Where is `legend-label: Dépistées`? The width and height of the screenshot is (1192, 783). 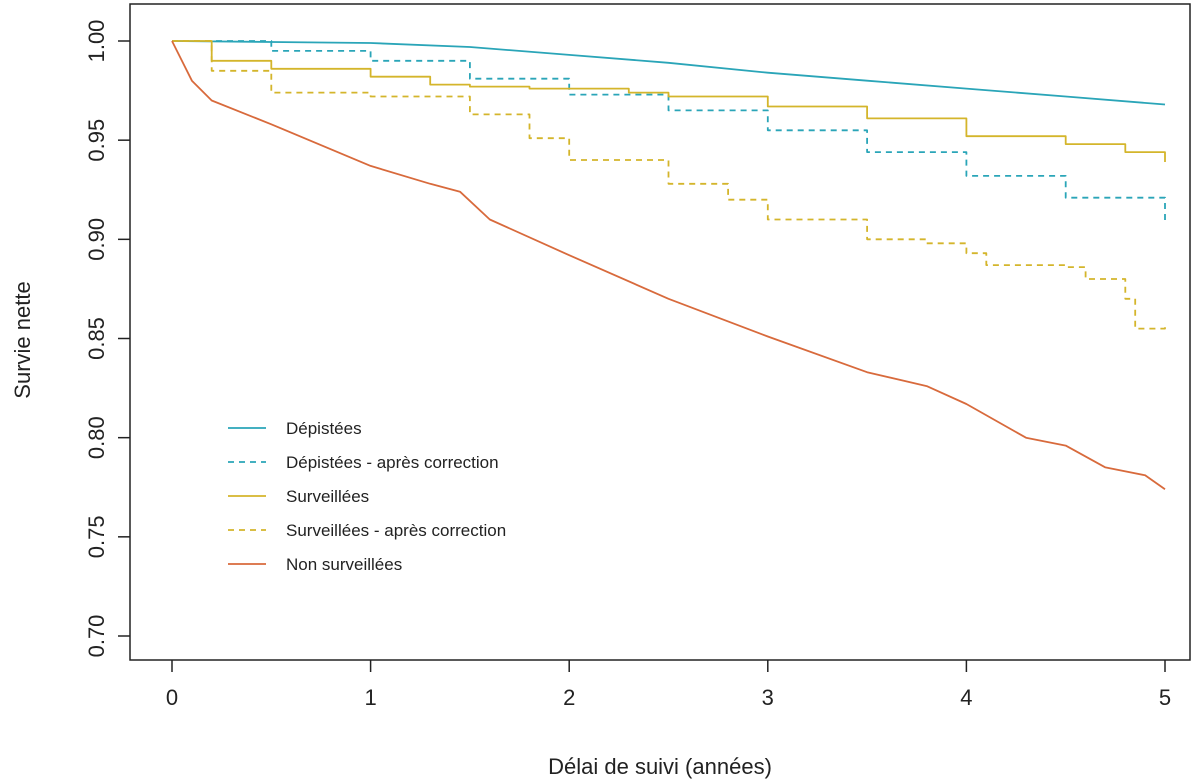
legend-label: Dépistées is located at coordinates (324, 428).